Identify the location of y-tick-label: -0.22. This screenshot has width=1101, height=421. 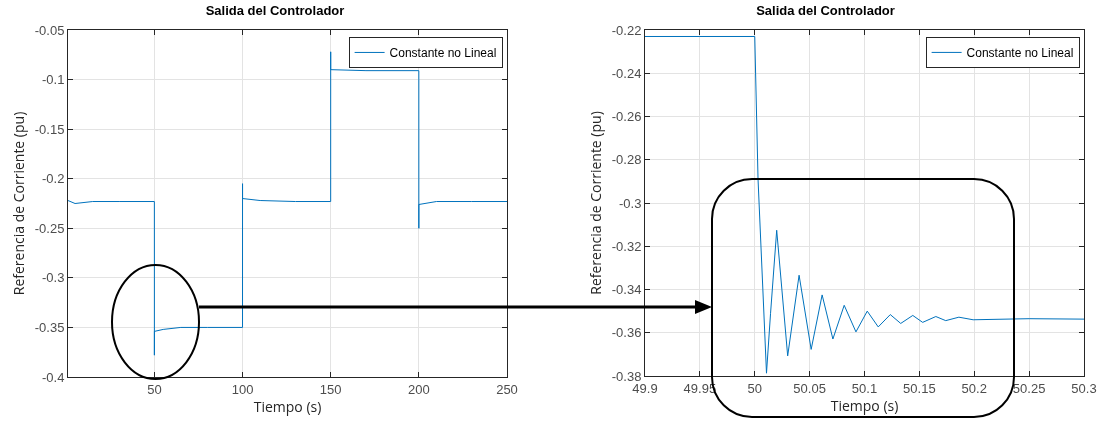
(626, 30).